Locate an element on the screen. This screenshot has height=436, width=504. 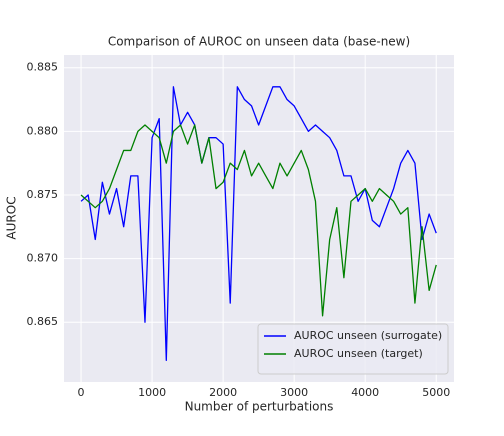
x-tick-label: 5000 is located at coordinates (436, 392).